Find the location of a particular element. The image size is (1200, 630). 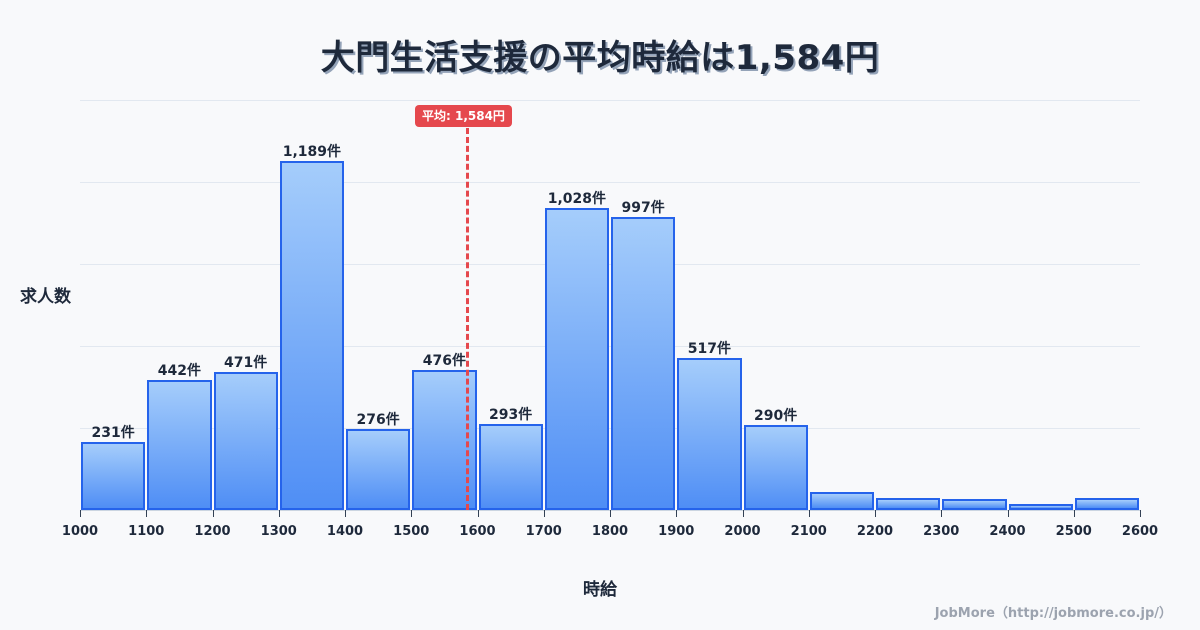

bar-value-label: 1,189件 is located at coordinates (312, 152).